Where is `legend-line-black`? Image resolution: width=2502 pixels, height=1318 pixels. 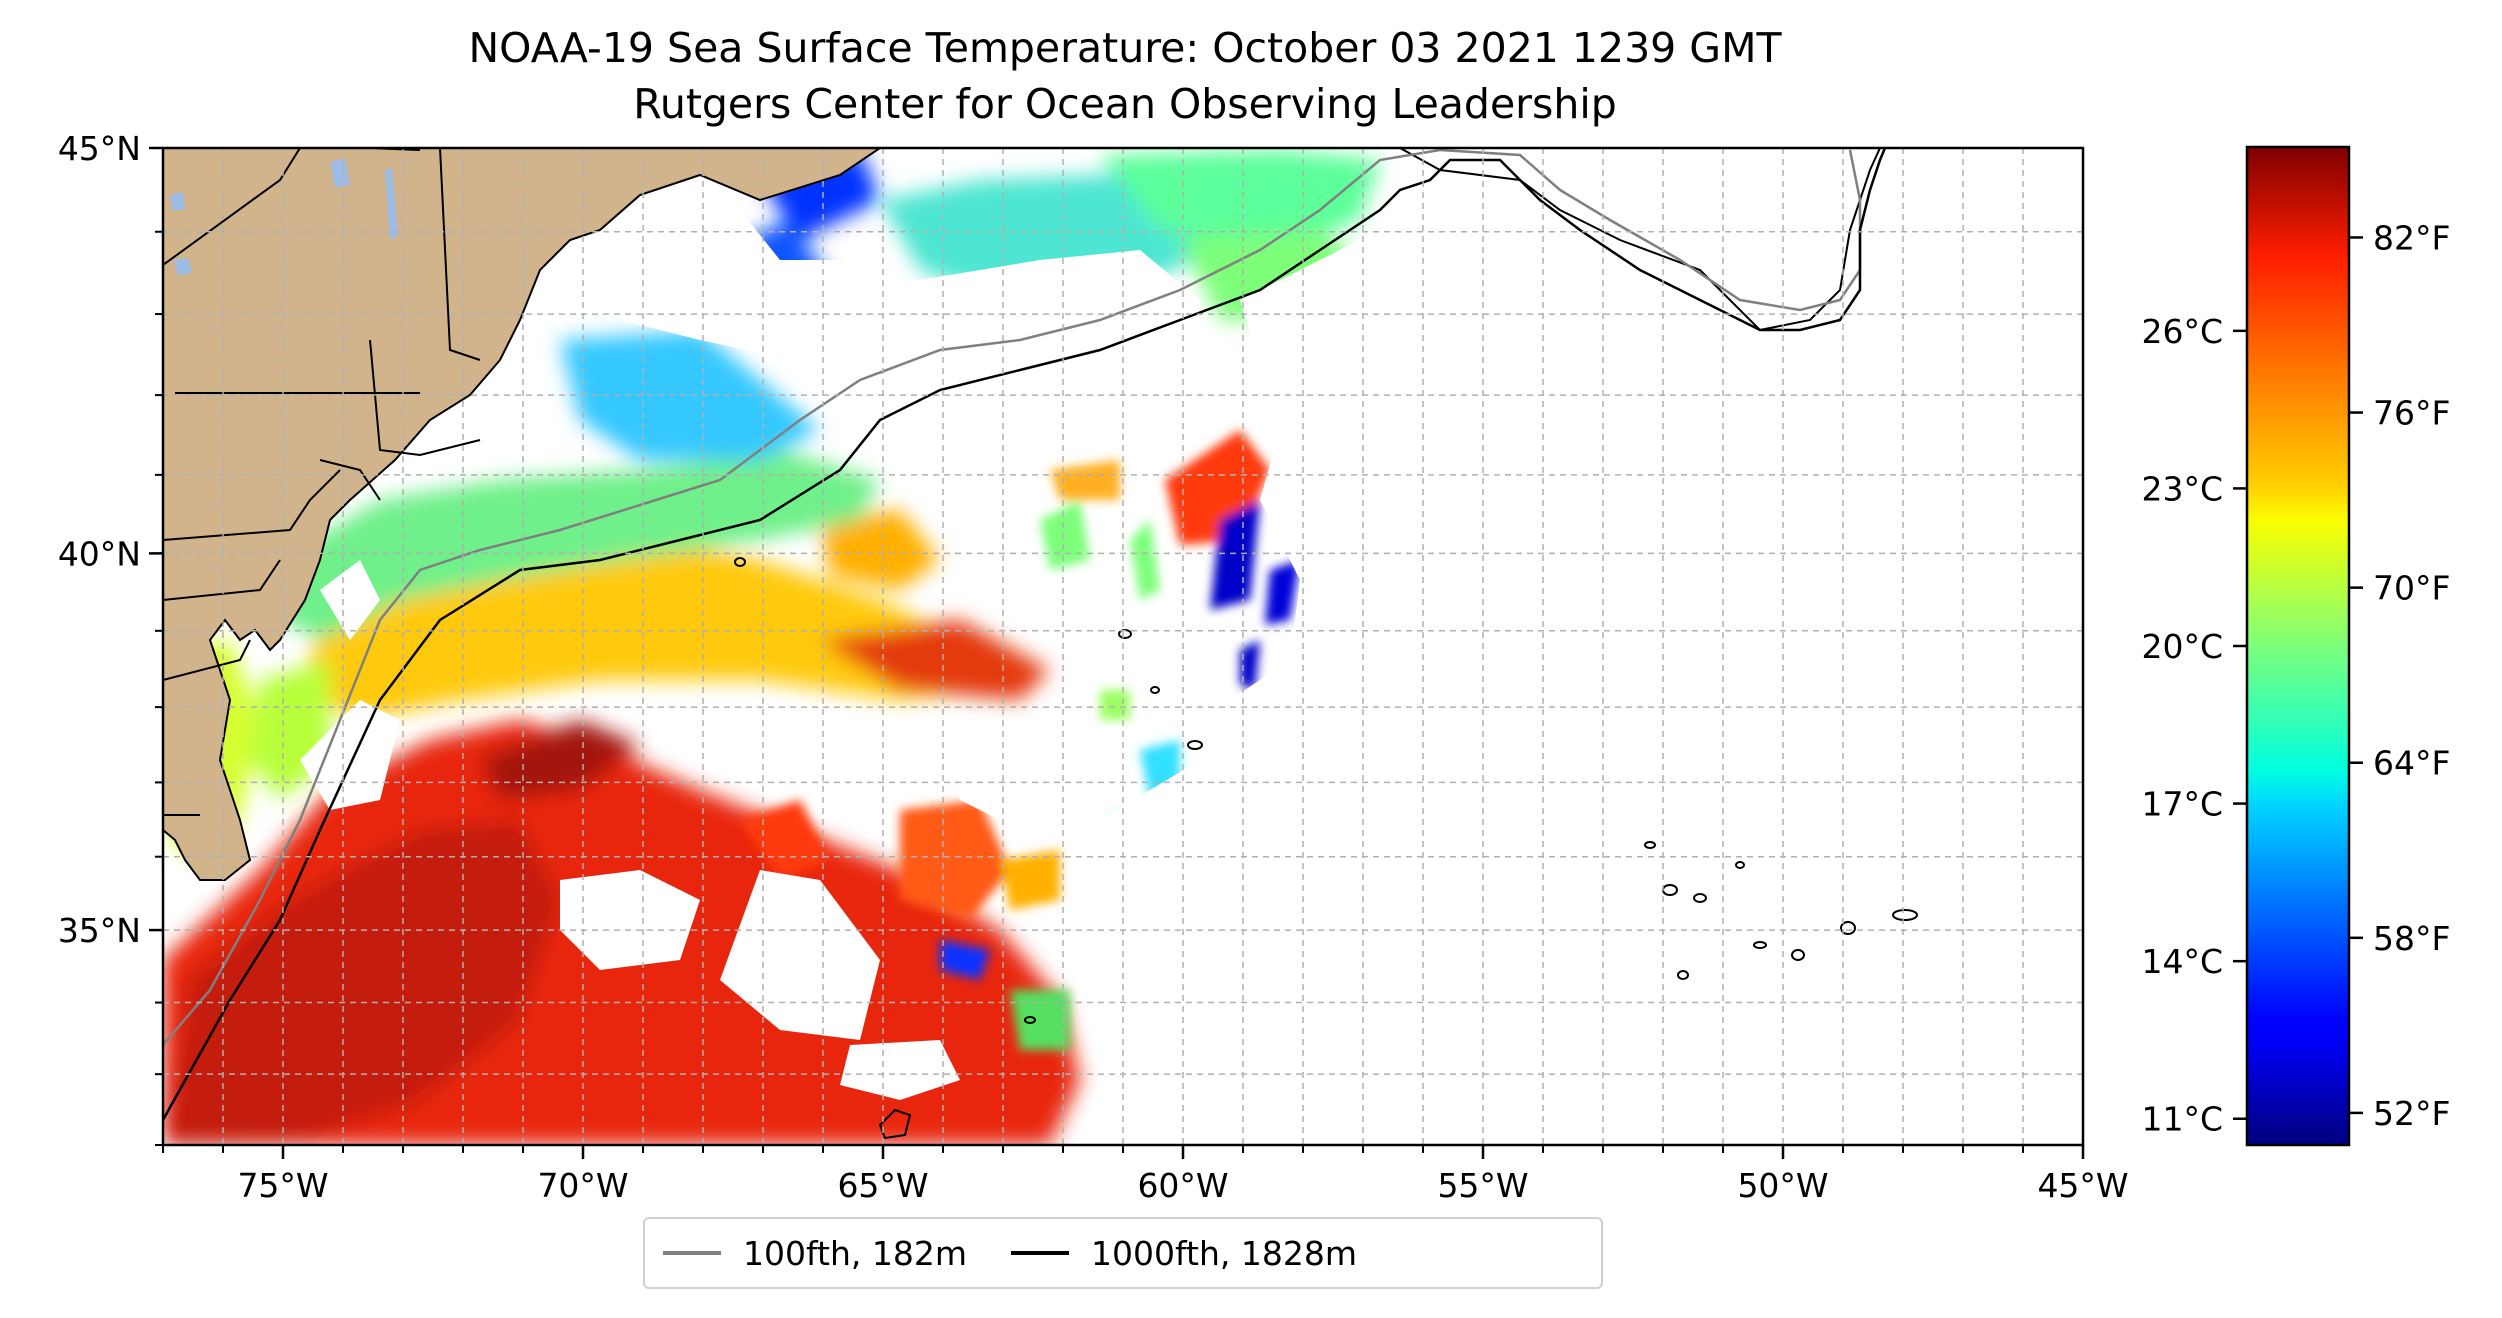 legend-line-black is located at coordinates (1040, 1253).